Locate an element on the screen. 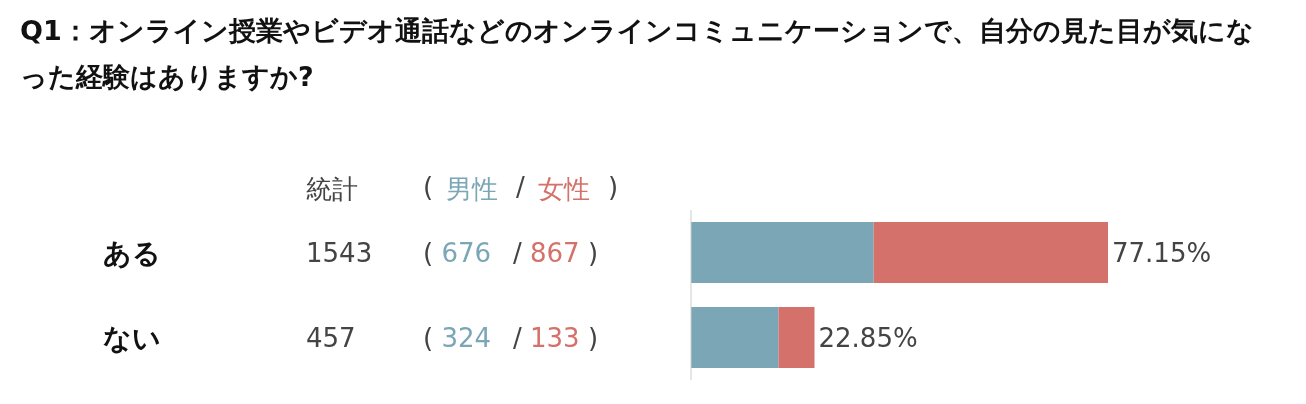  data-label: ( 676 is located at coordinates (457, 252).